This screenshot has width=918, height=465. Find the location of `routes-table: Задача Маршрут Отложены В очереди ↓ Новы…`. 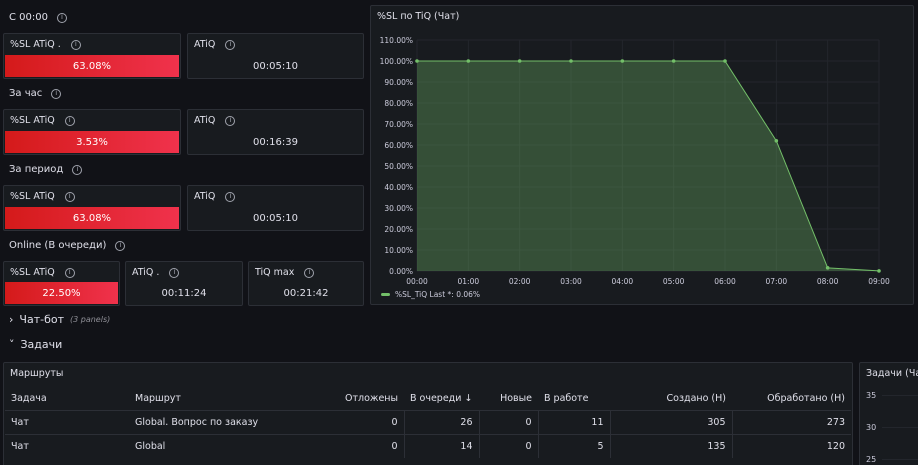

routes-table: Задача Маршрут Отложены В очереди ↓ Новы… is located at coordinates (428, 423).